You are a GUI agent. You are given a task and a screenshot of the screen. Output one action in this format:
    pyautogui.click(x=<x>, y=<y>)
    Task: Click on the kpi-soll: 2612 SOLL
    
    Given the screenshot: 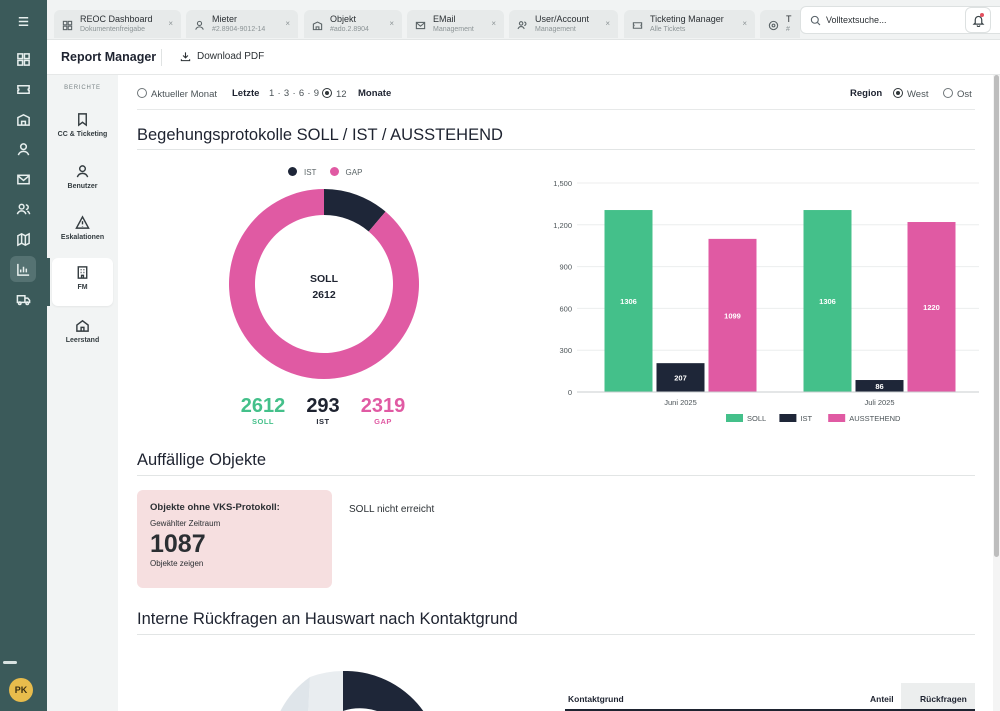 What is the action you would take?
    pyautogui.click(x=263, y=410)
    